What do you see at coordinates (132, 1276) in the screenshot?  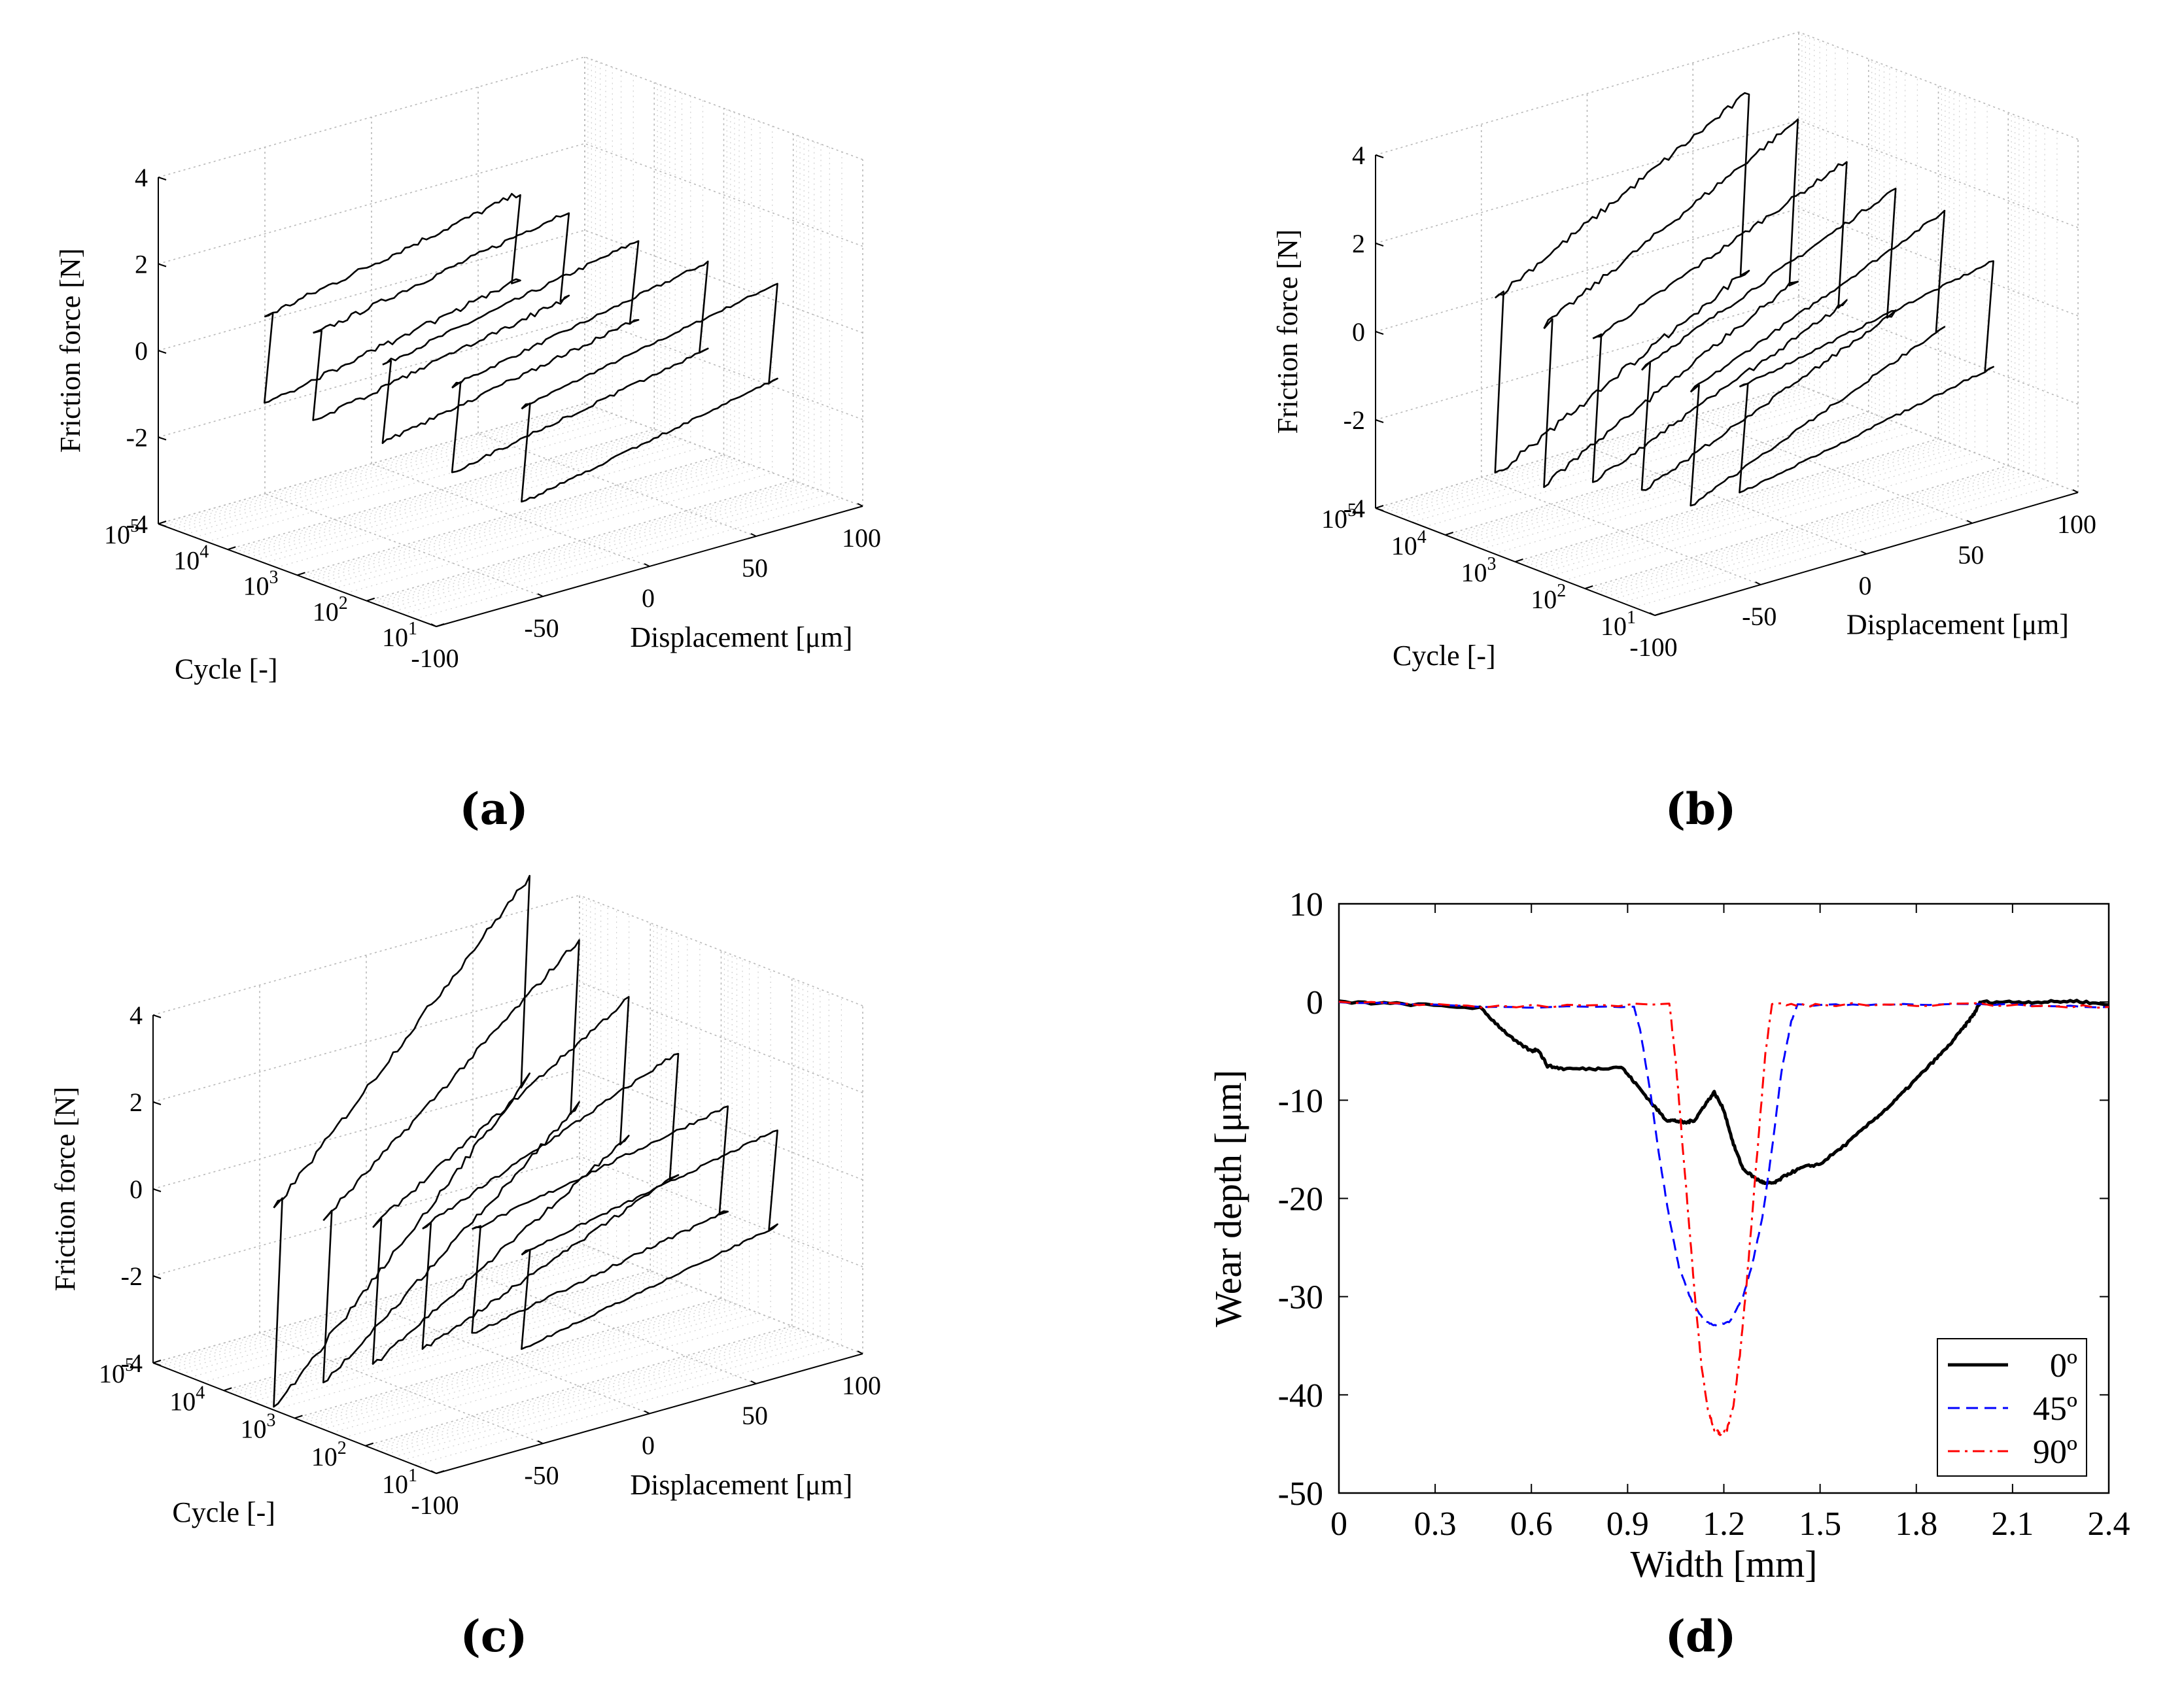 I see `z-tick-label: -2` at bounding box center [132, 1276].